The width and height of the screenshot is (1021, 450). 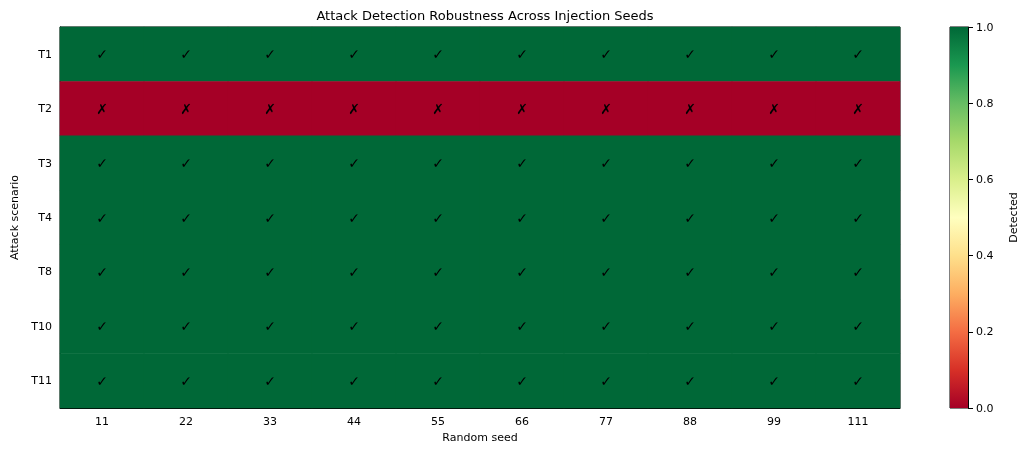 What do you see at coordinates (41, 326) in the screenshot?
I see `y-tick-label: T10` at bounding box center [41, 326].